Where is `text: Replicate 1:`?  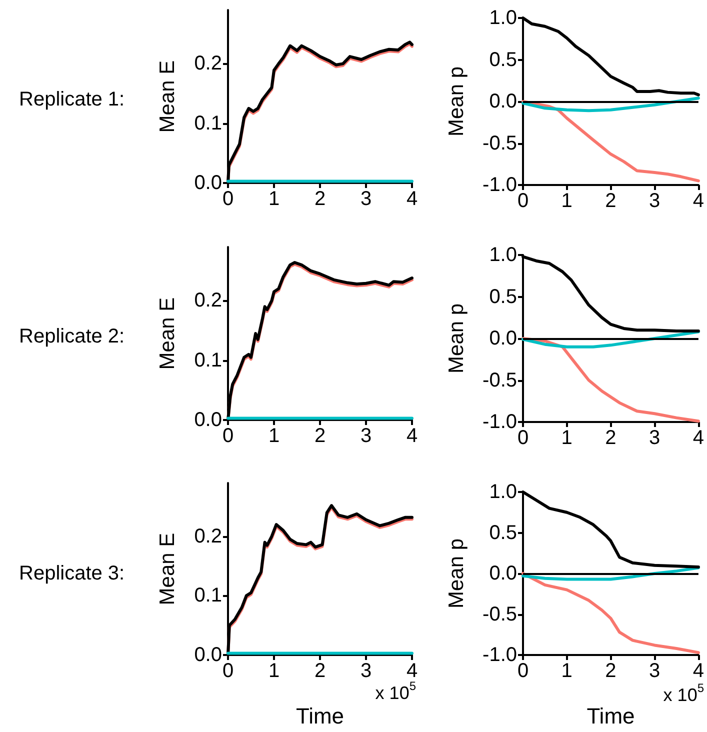 text: Replicate 1: is located at coordinates (72, 99).